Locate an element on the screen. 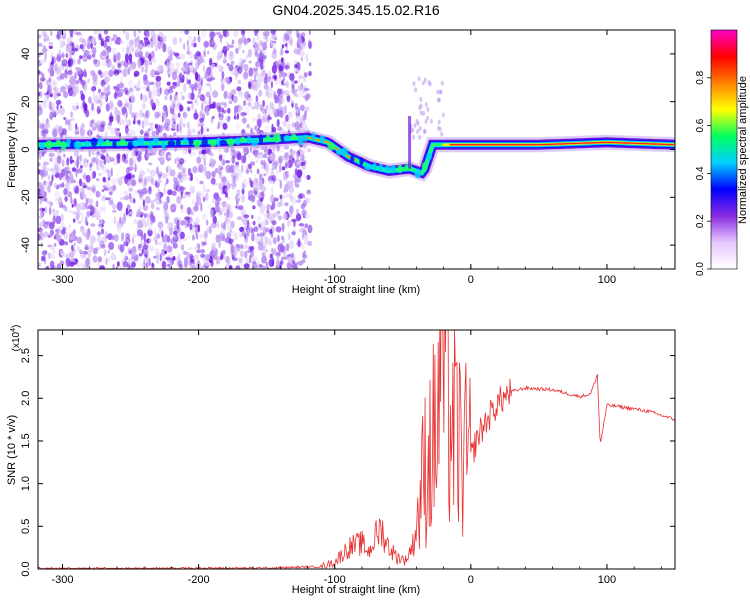 The image size is (750, 600). snr-y-label: SNR (10 * v/v) is located at coordinates (12, 450).